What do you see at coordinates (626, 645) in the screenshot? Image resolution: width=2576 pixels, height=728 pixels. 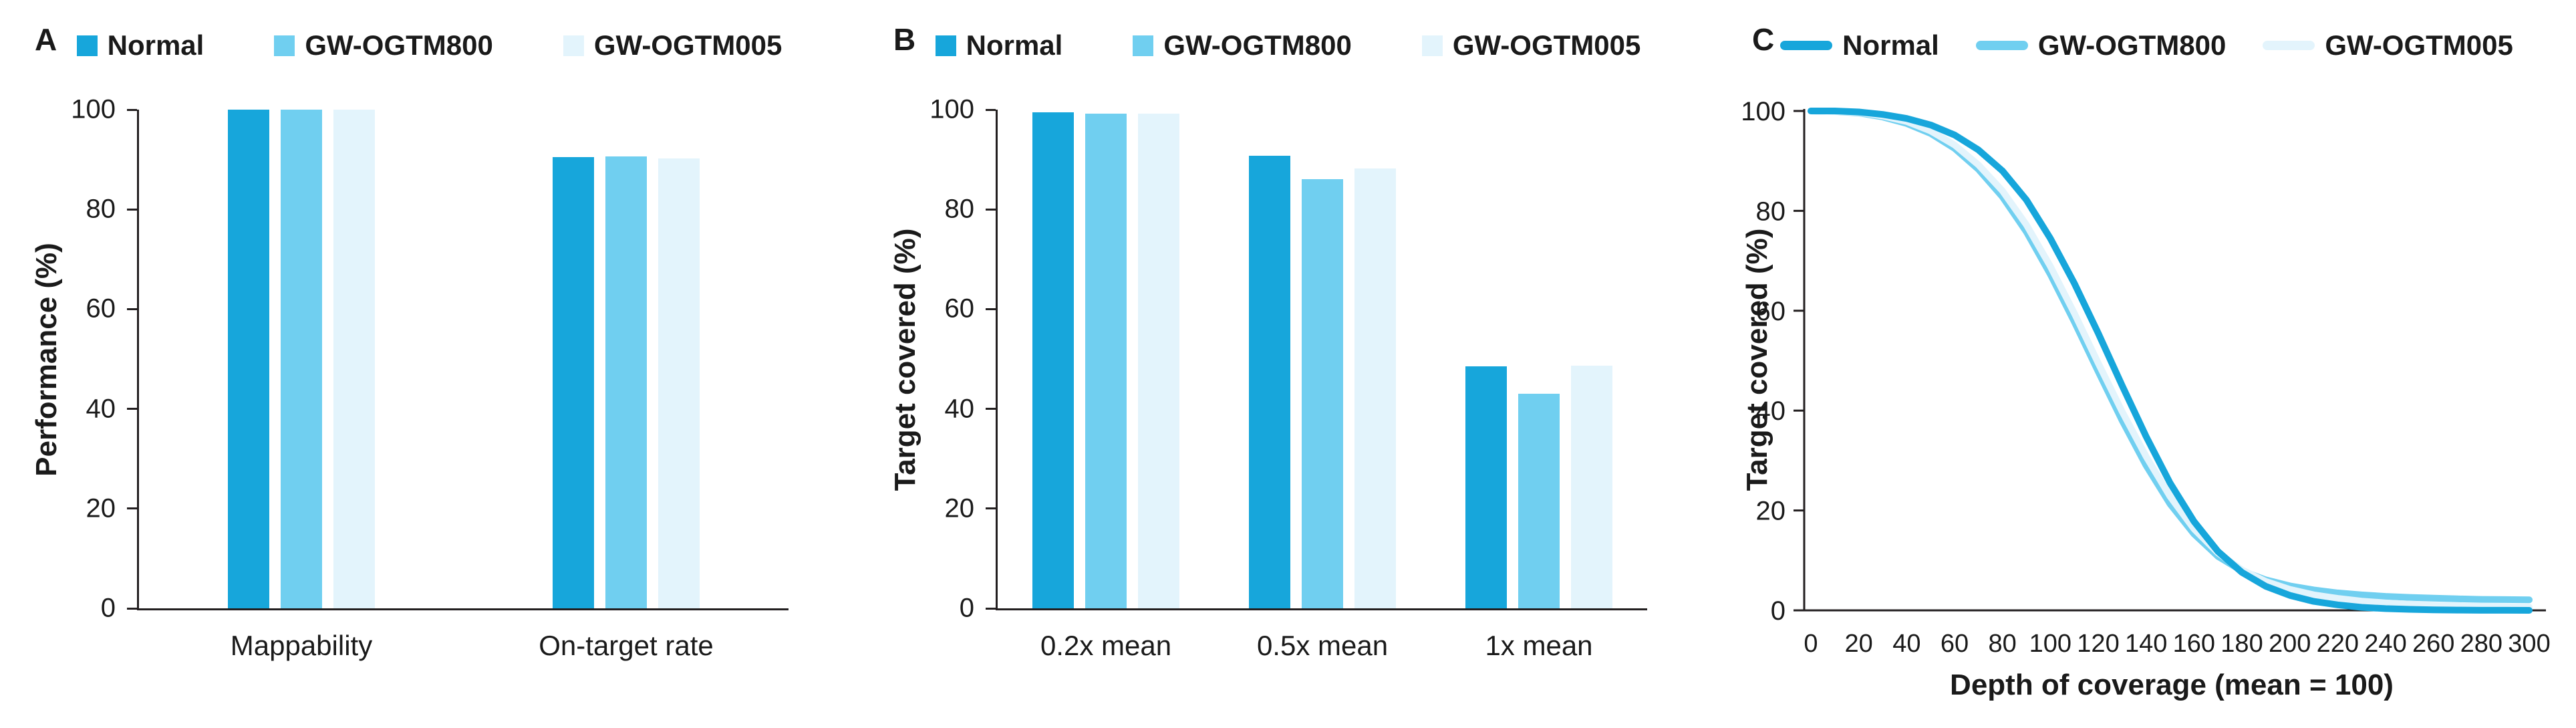 I see `x-category-label: On-target rate` at bounding box center [626, 645].